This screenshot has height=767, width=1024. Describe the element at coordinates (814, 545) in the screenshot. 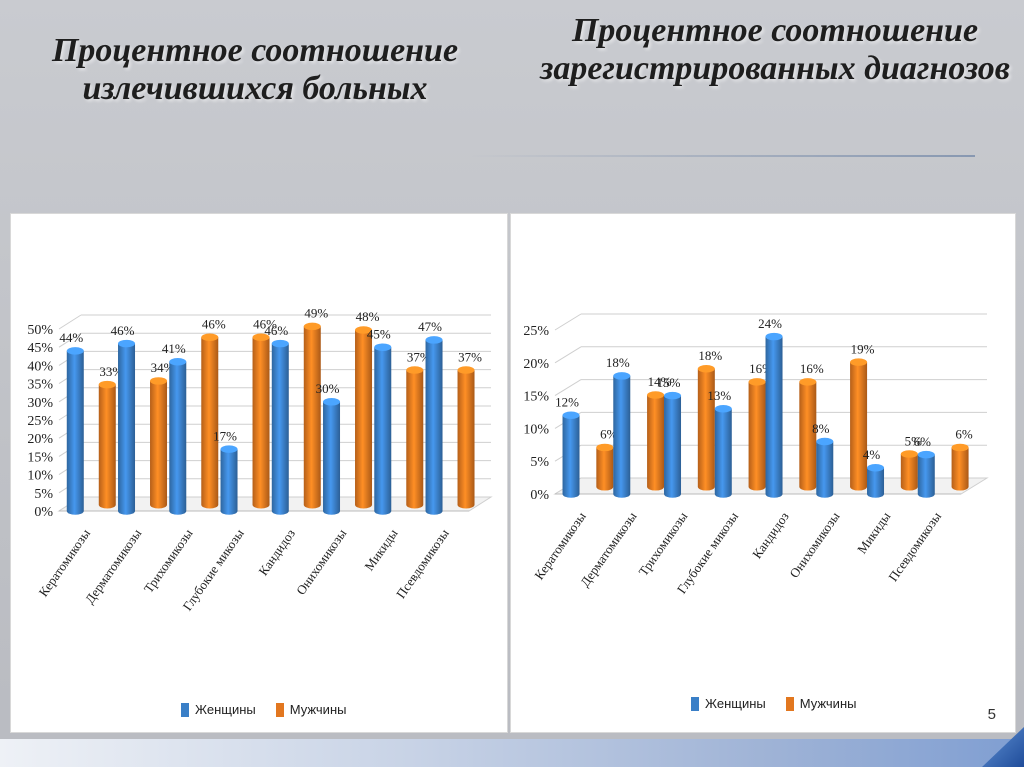

I see `x-tick-label: Онихомикозы` at that location.